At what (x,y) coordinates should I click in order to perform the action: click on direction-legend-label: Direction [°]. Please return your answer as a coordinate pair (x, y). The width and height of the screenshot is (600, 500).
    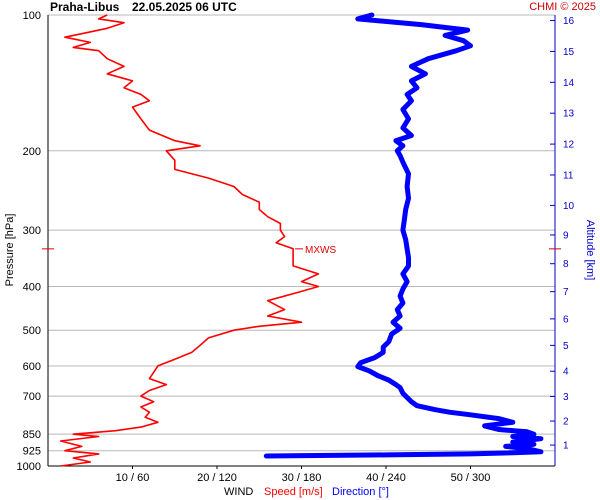
    Looking at the image, I should click on (360, 492).